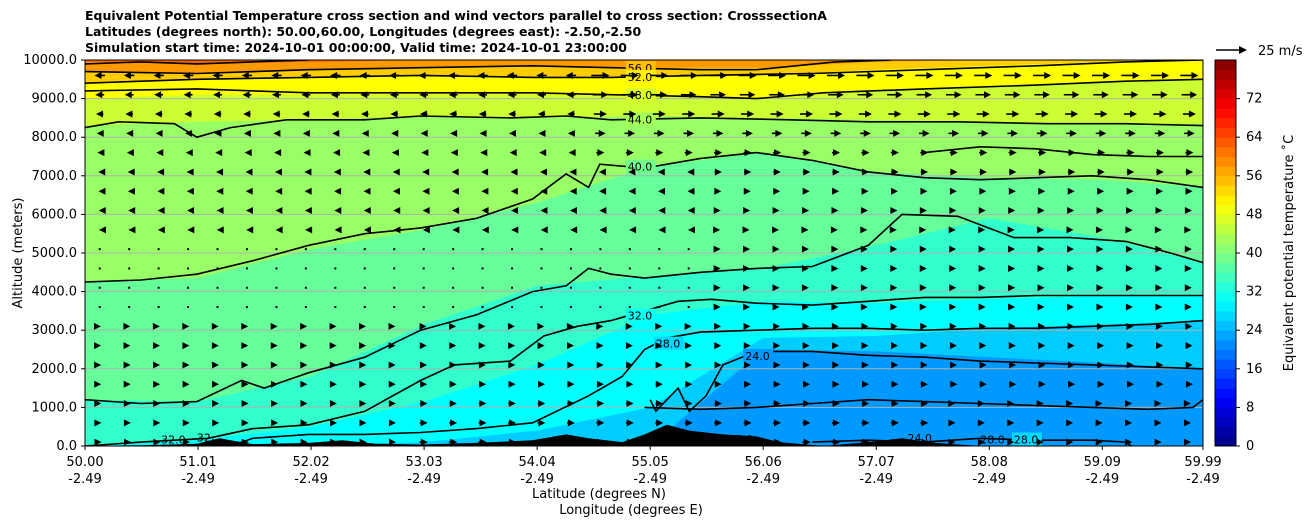 The height and width of the screenshot is (526, 1308). Describe the element at coordinates (1259, 51) in the screenshot. I see `quiver-key: 25 m/s` at that location.